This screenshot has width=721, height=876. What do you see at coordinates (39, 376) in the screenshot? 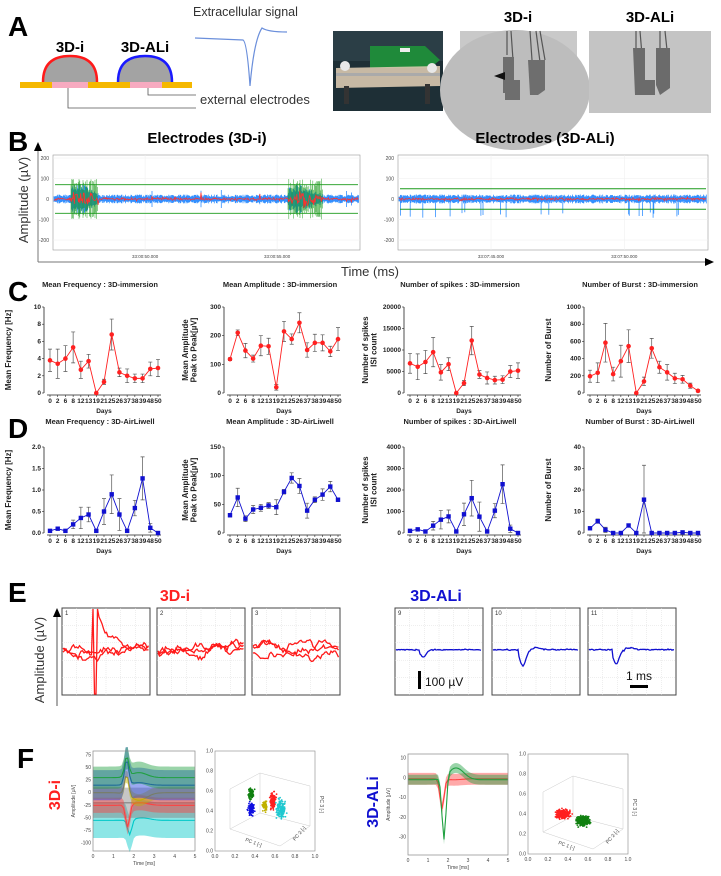
I see `y-tick-label: 2` at bounding box center [39, 376].